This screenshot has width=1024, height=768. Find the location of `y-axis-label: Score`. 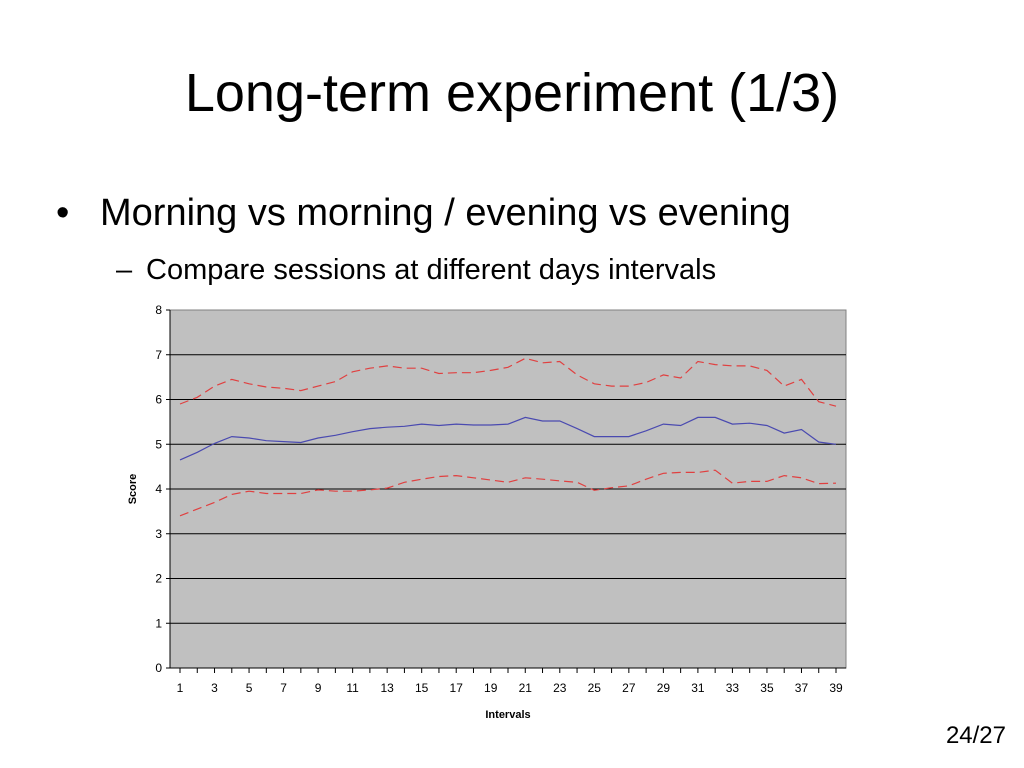

y-axis-label: Score is located at coordinates (133, 489).